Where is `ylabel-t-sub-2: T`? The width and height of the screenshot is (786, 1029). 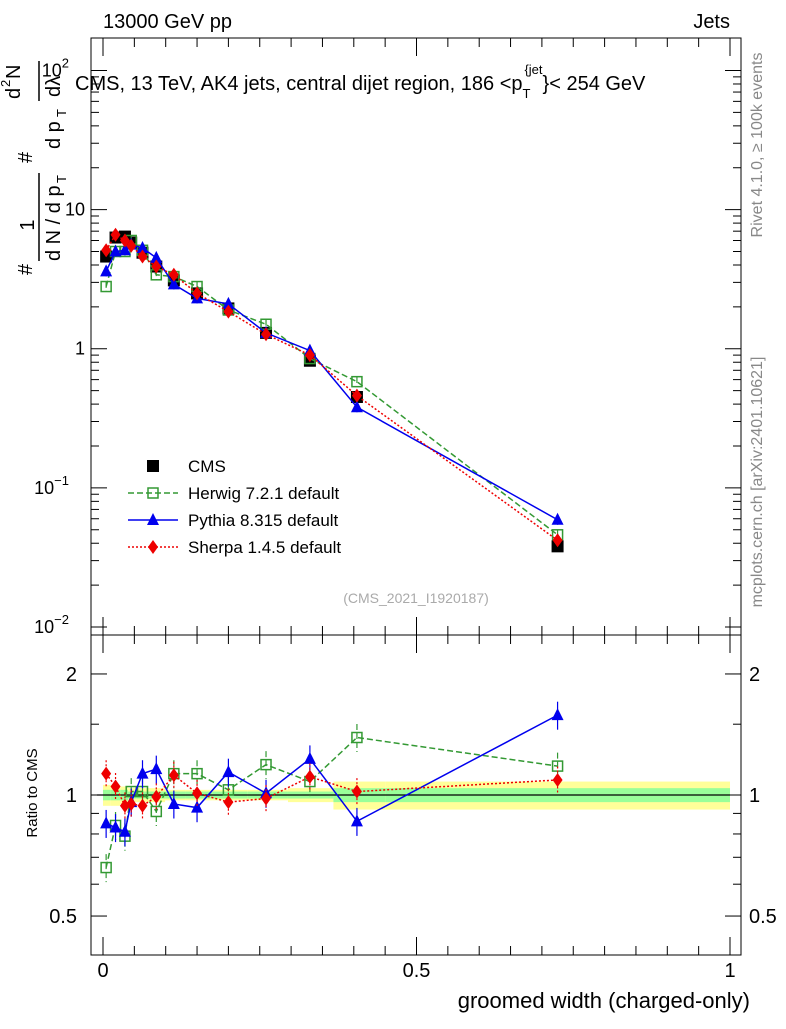 ylabel-t-sub-2: T is located at coordinates (61, 113).